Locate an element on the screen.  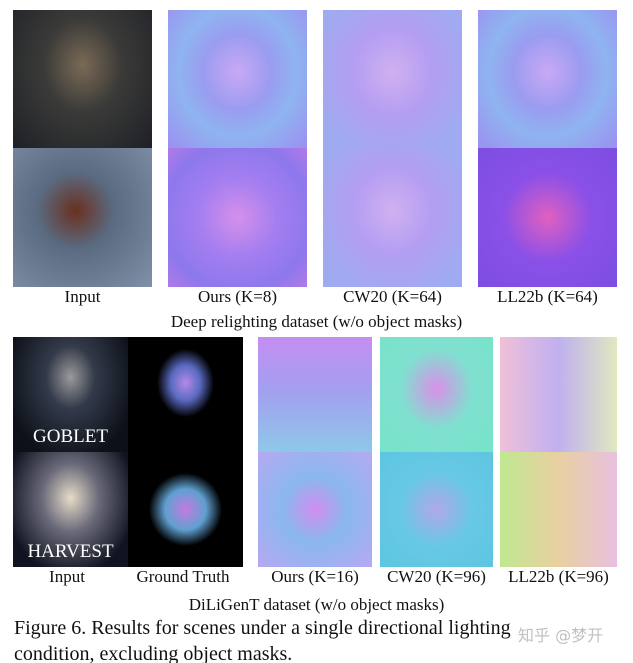
harvest-ground-truth is located at coordinates (185, 509).